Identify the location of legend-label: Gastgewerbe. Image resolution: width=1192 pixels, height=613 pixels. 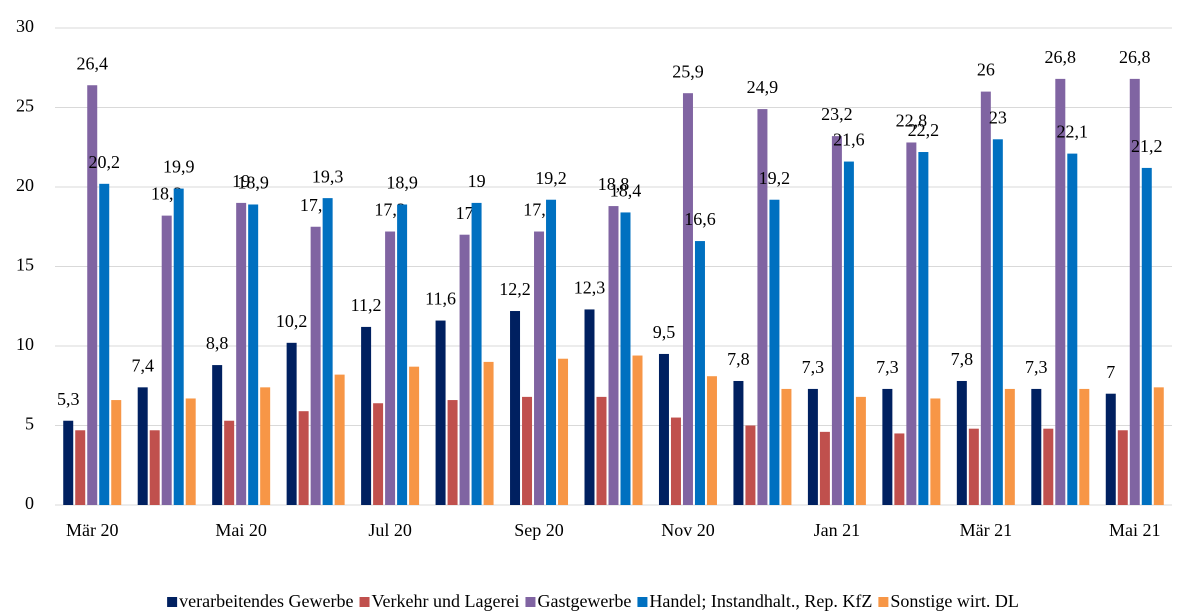
(584, 601).